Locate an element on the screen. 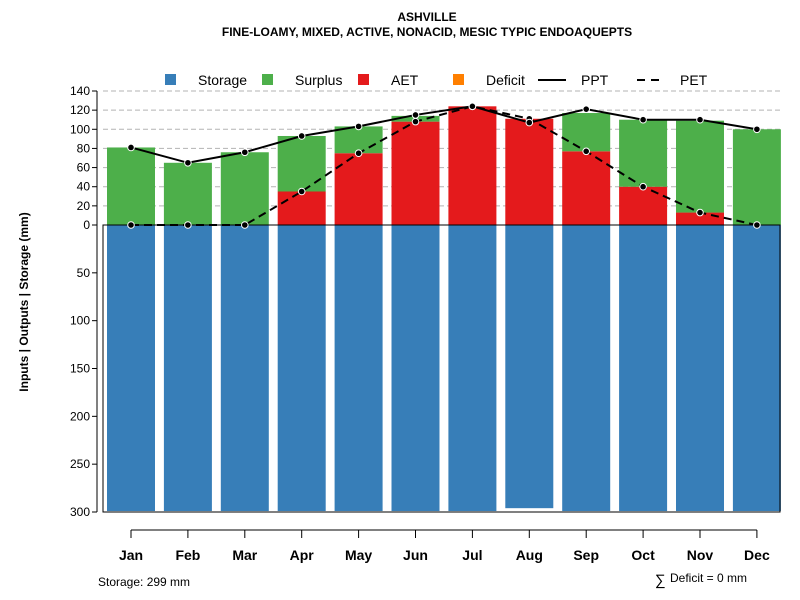  x-tick-label: Jun is located at coordinates (415, 555).